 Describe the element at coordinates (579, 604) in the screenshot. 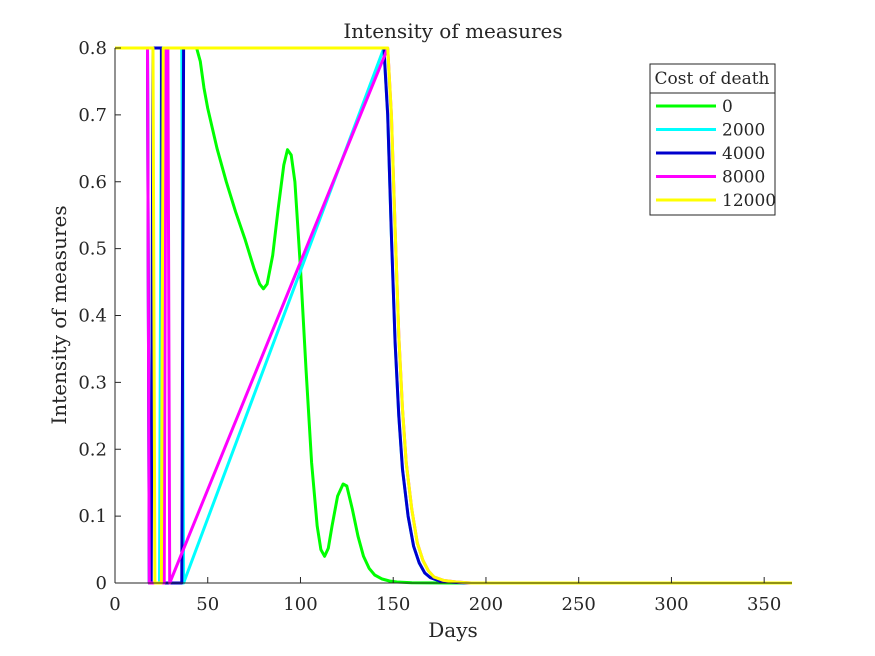

I see `x-tick-label: 250` at that location.